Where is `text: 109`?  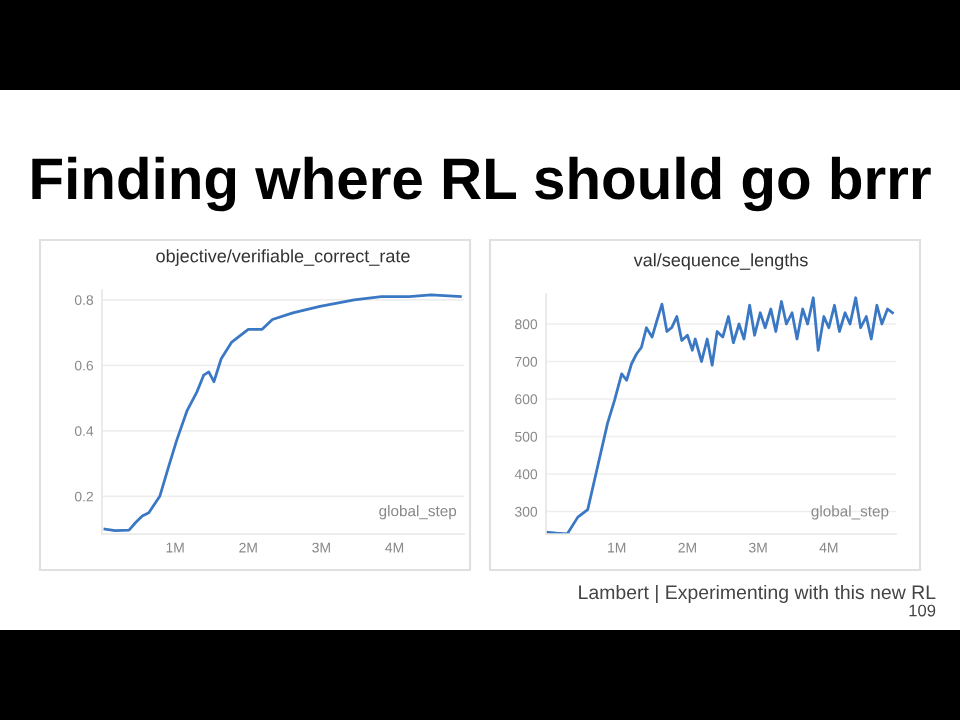 text: 109 is located at coordinates (922, 610).